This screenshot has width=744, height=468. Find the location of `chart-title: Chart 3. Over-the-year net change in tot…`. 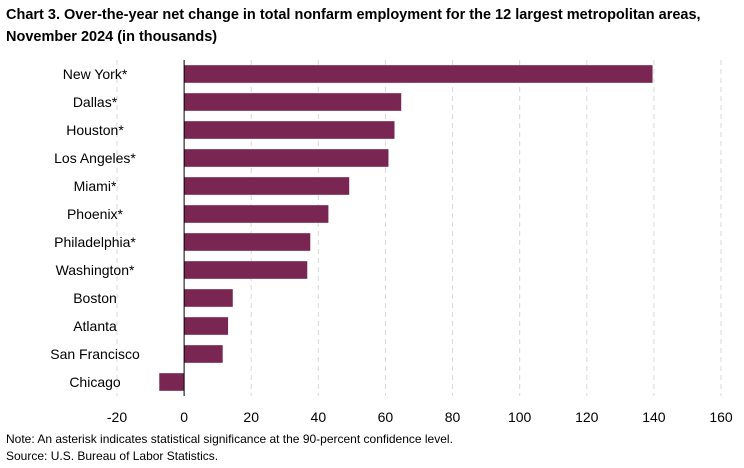

chart-title: Chart 3. Over-the-year net change in tot… is located at coordinates (353, 26).